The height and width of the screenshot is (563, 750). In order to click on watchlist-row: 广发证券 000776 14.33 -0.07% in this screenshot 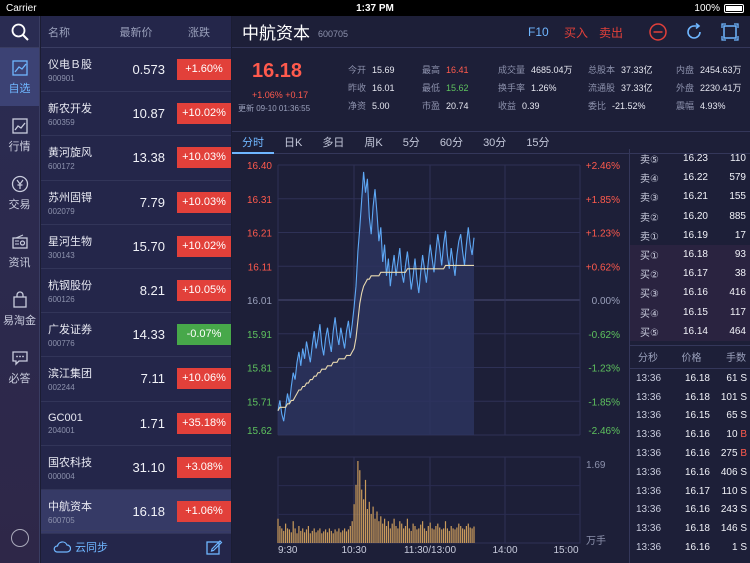, I will do `click(136, 335)`.